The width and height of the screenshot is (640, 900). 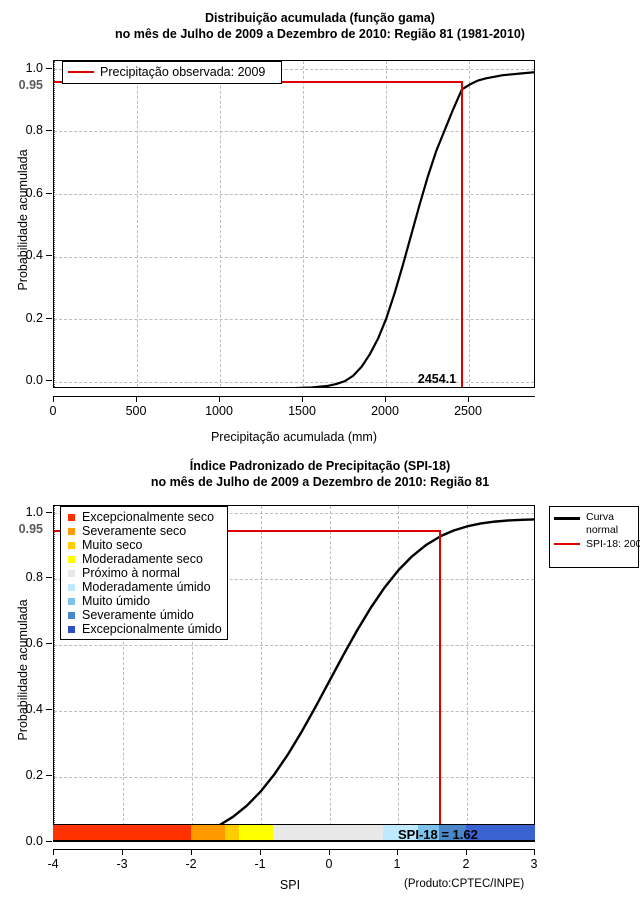 I want to click on legend-item-label: Excepcionalmente úmido, so click(x=152, y=629).